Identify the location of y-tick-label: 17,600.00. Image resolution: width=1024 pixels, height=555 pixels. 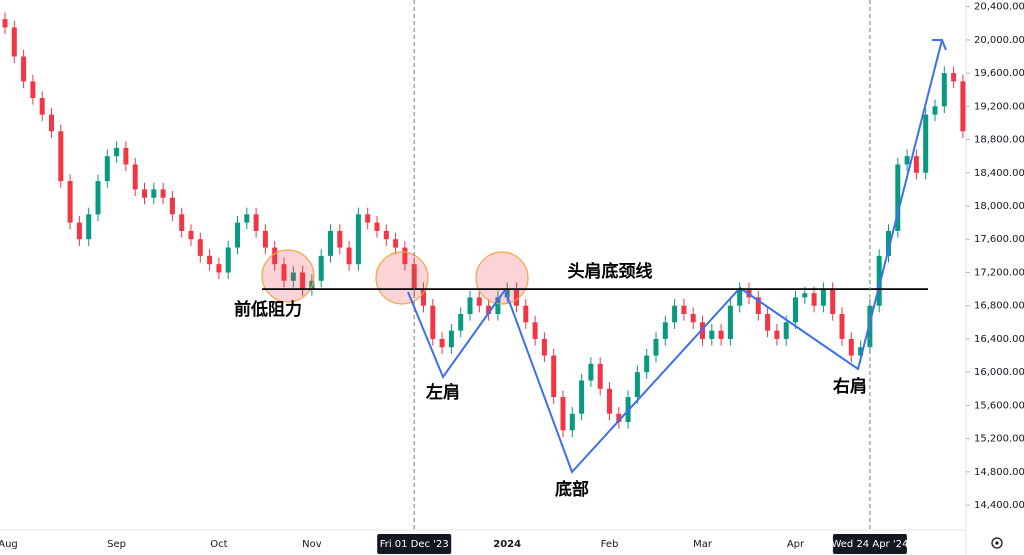
(999, 239).